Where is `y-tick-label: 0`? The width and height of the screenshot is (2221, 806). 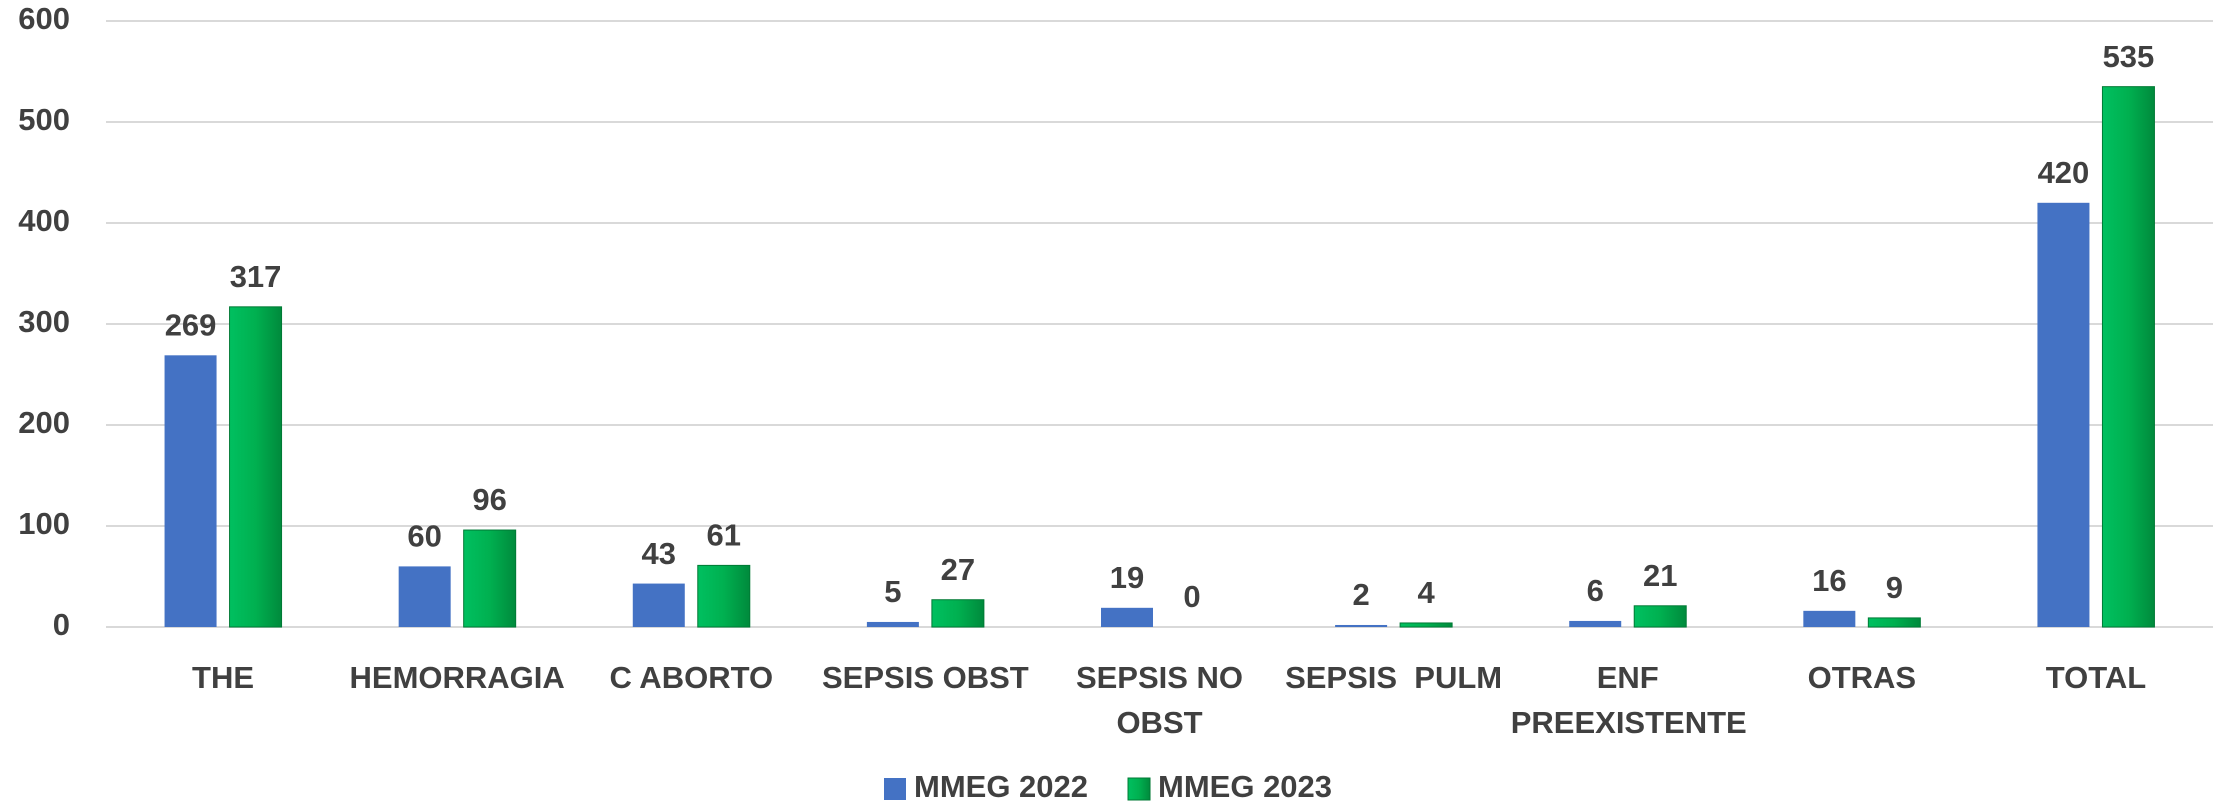 y-tick-label: 0 is located at coordinates (61, 624).